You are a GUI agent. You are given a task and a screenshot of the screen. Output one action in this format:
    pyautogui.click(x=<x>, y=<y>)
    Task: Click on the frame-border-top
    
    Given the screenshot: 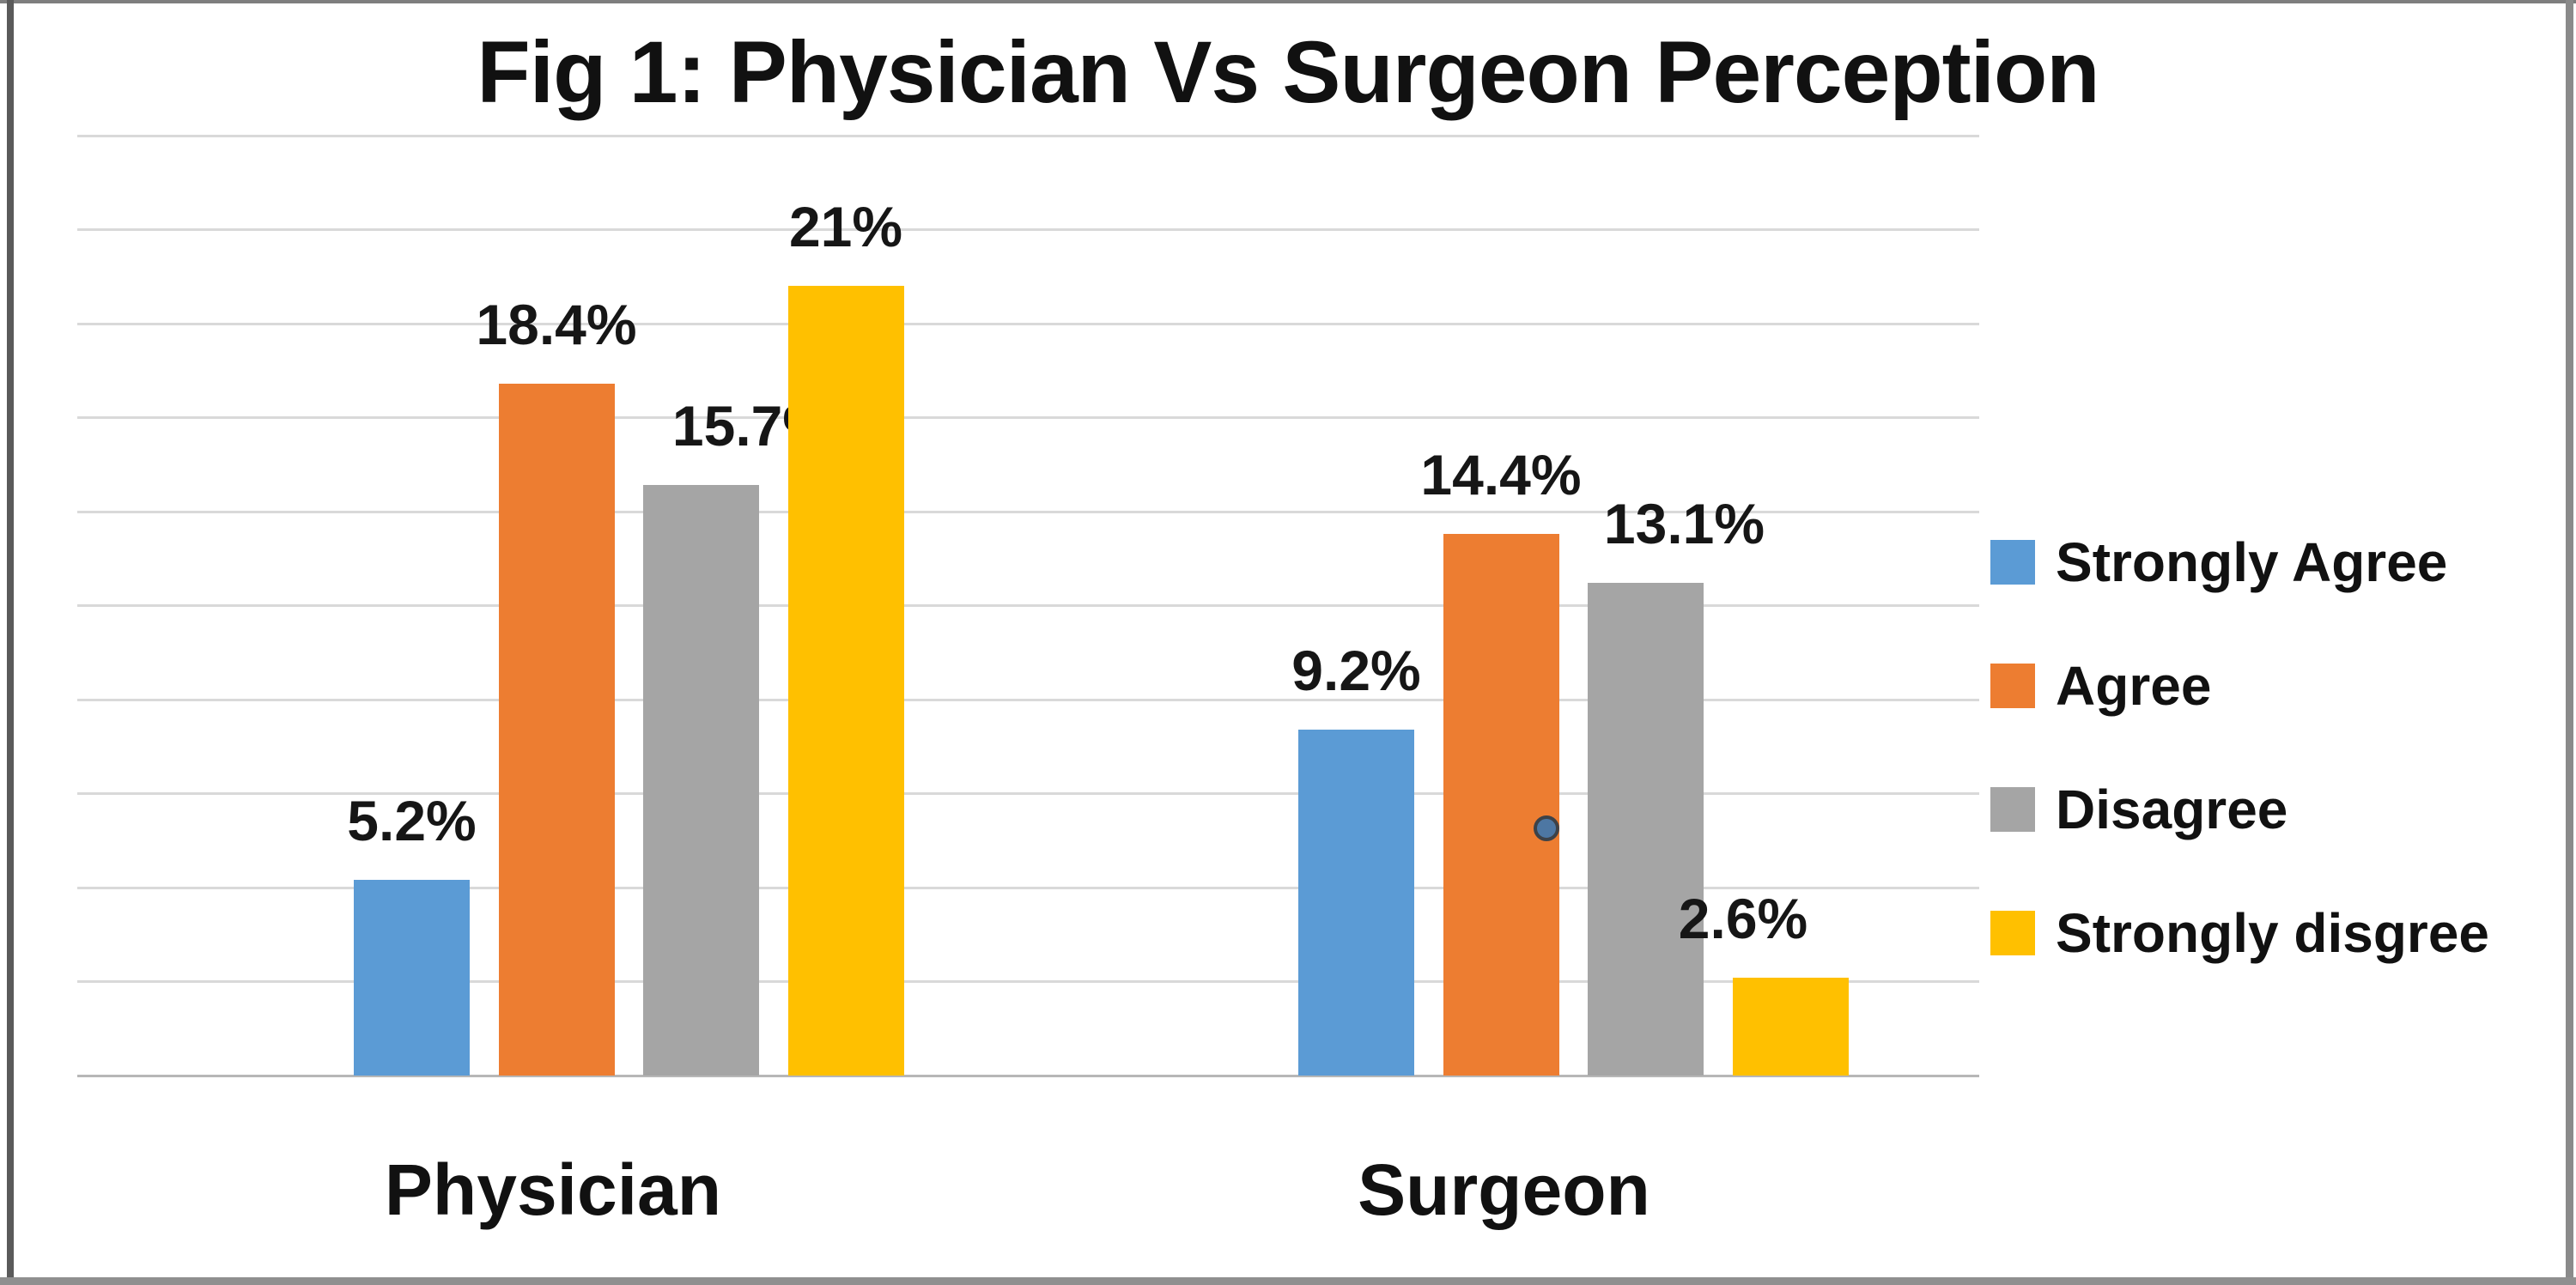 What is the action you would take?
    pyautogui.click(x=1288, y=1)
    